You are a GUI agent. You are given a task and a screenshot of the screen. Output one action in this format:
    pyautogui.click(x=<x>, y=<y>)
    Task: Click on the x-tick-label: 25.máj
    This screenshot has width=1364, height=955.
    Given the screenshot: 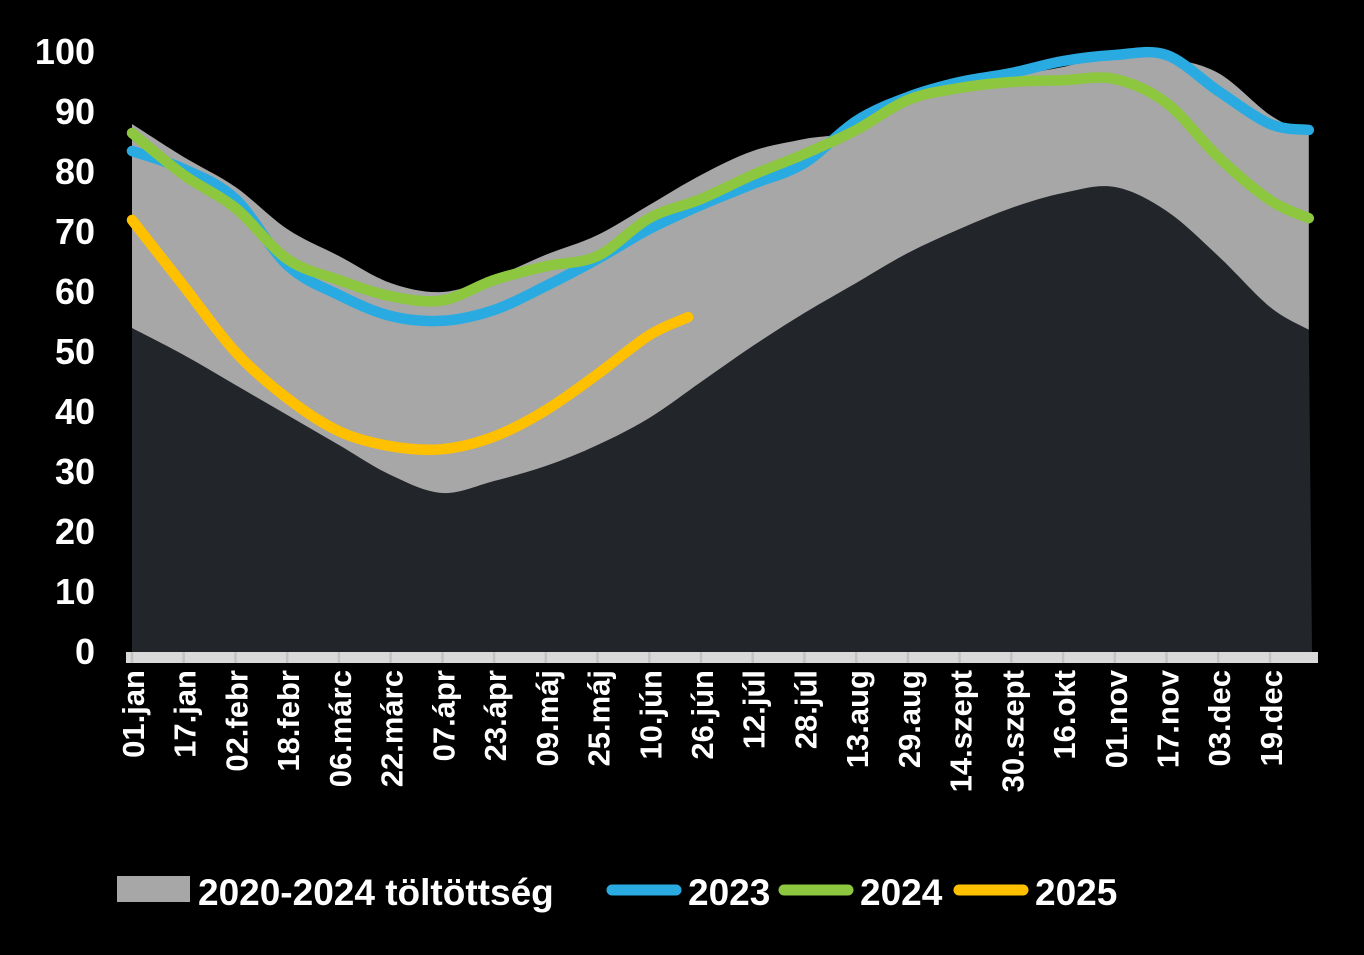 What is the action you would take?
    pyautogui.click(x=599, y=718)
    